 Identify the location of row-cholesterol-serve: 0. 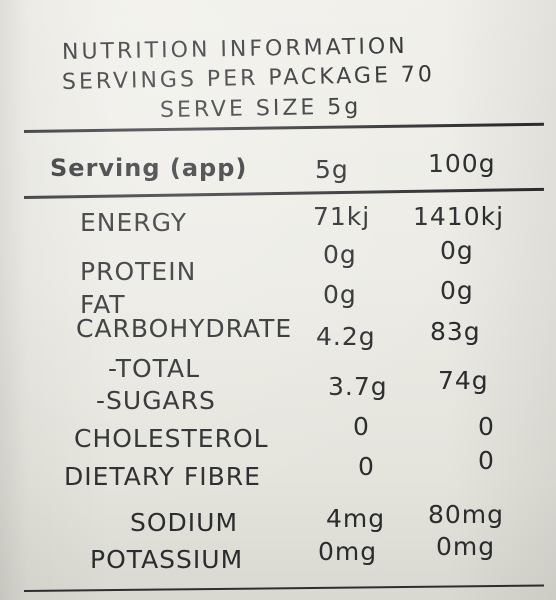
(361, 426).